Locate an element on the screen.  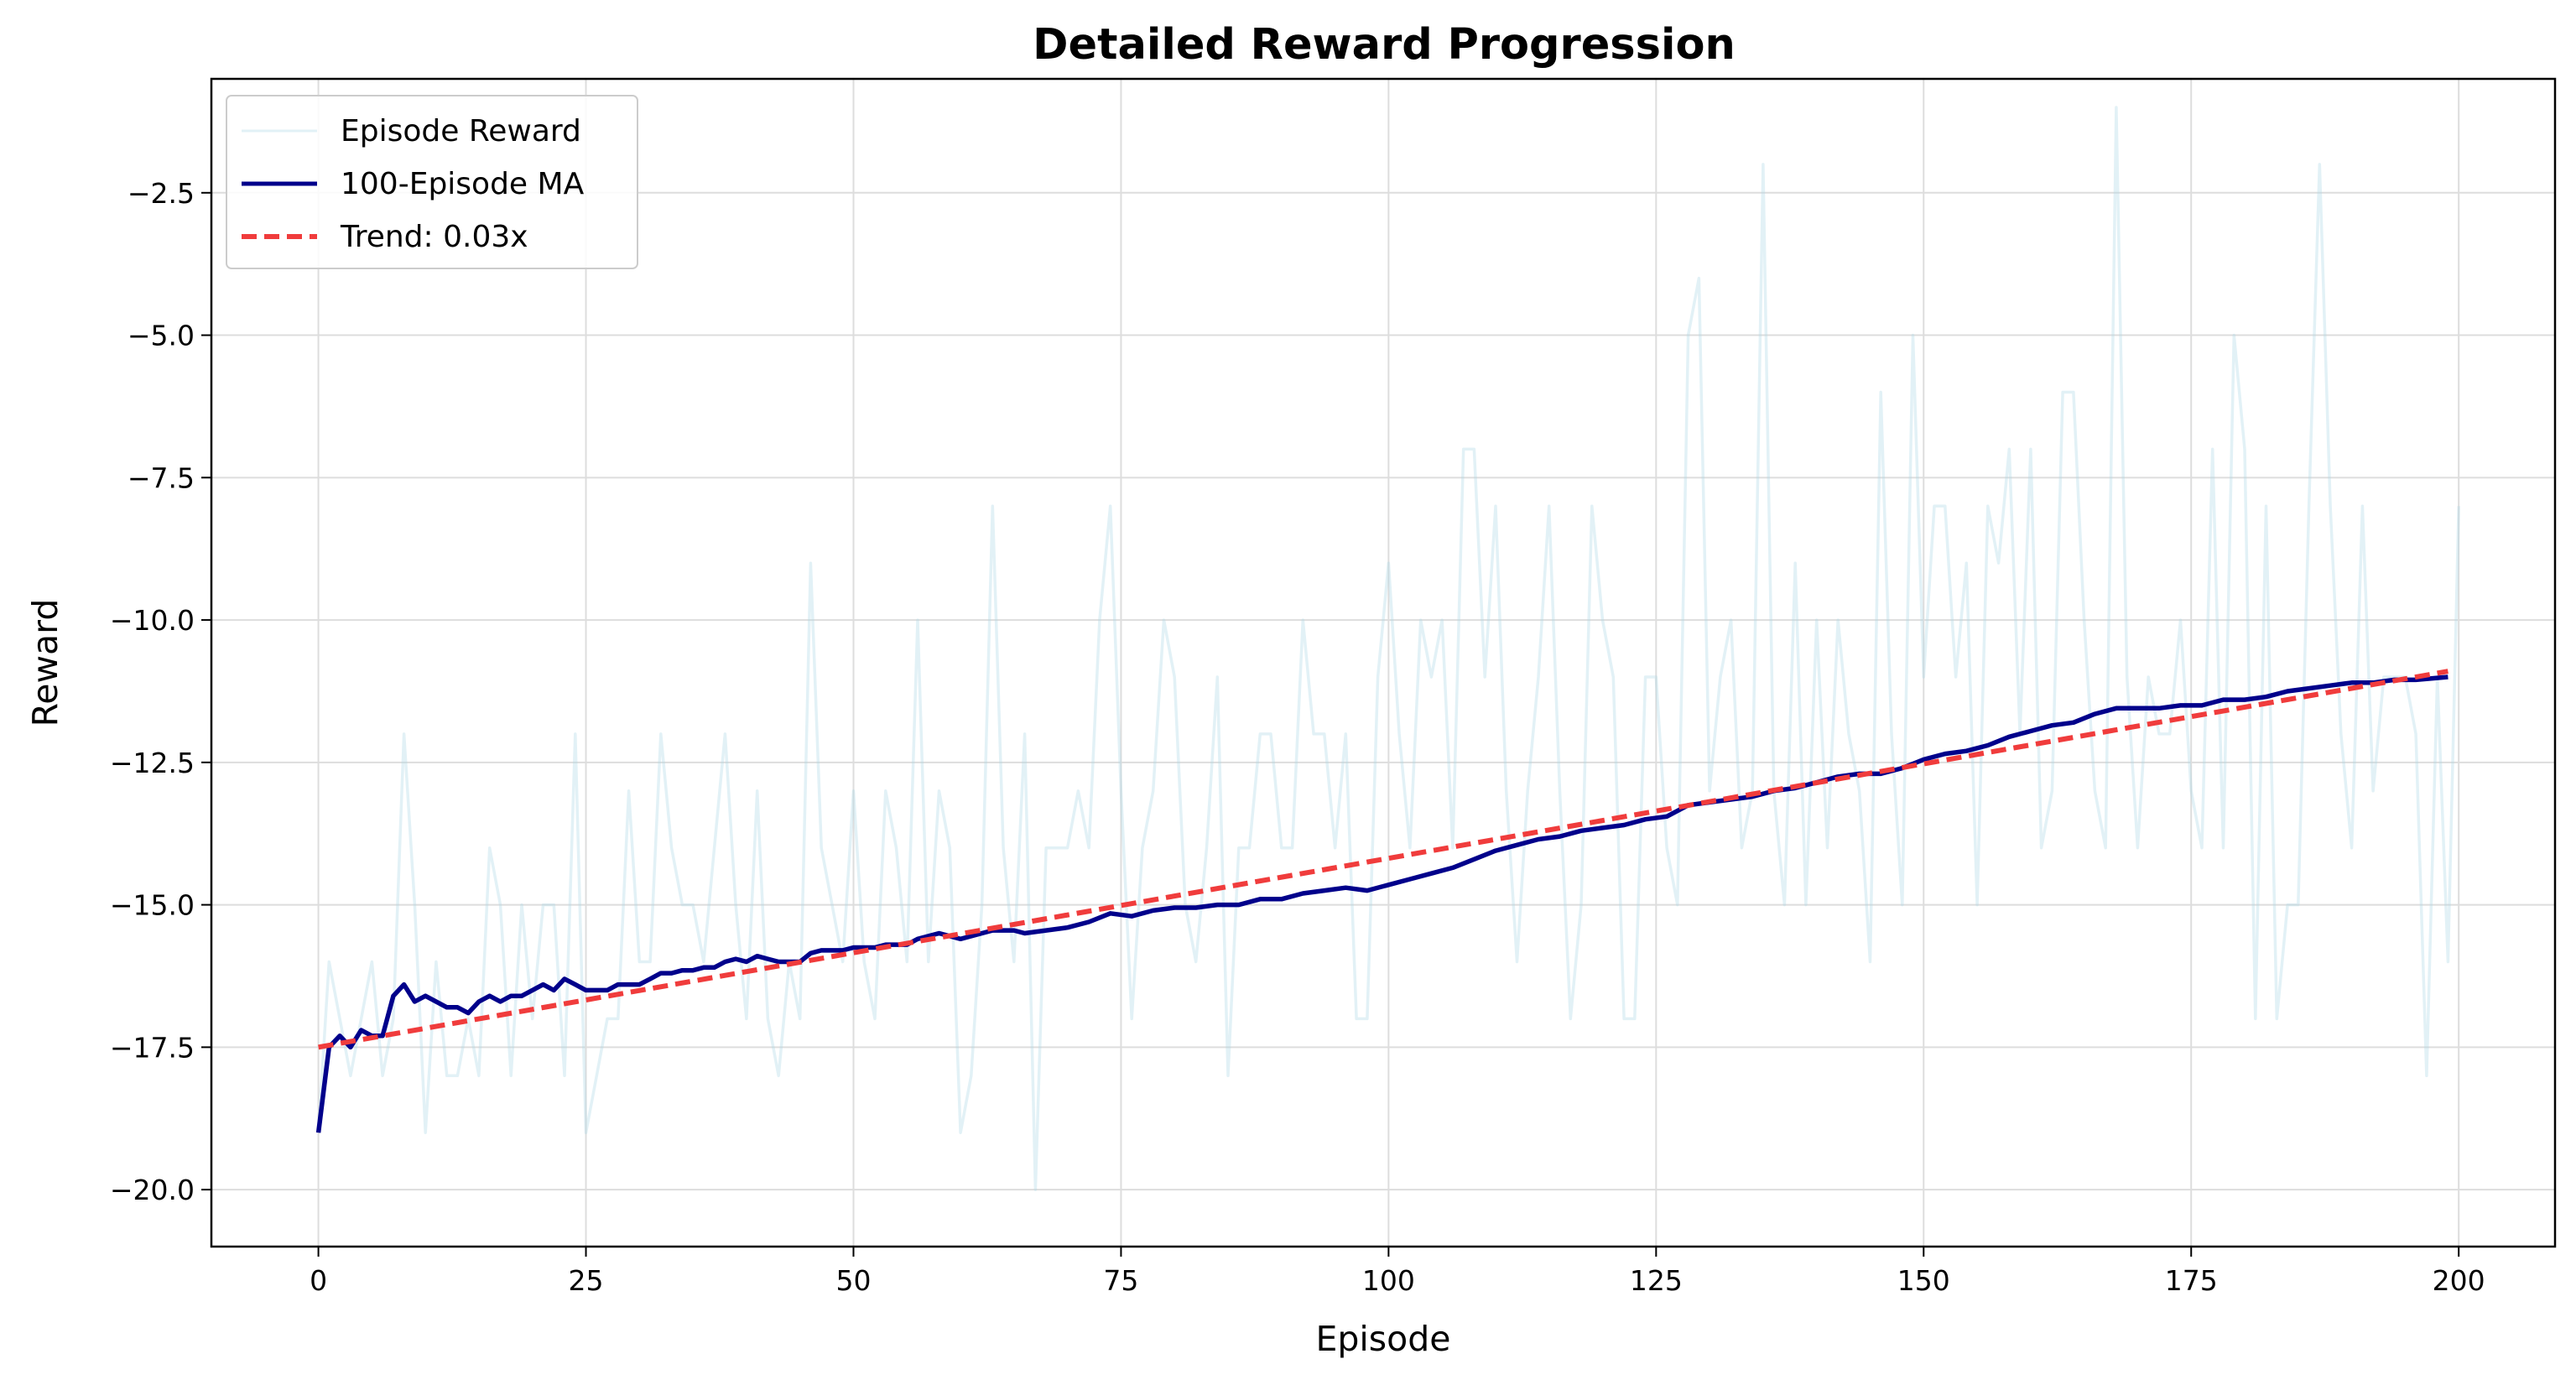
y-tick-label: −2.5 is located at coordinates (161, 193).